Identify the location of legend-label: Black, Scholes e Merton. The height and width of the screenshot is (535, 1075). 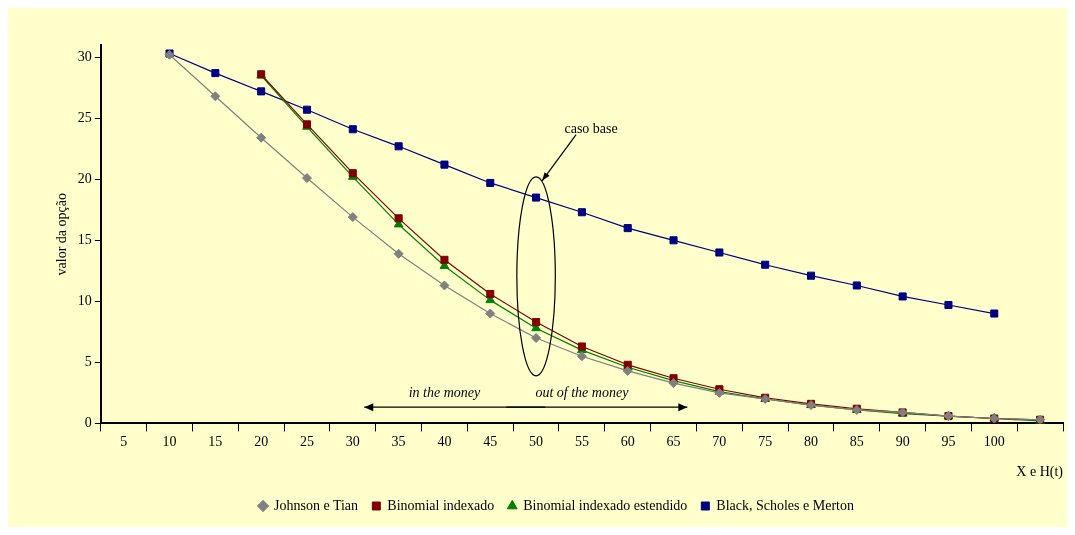
(785, 505).